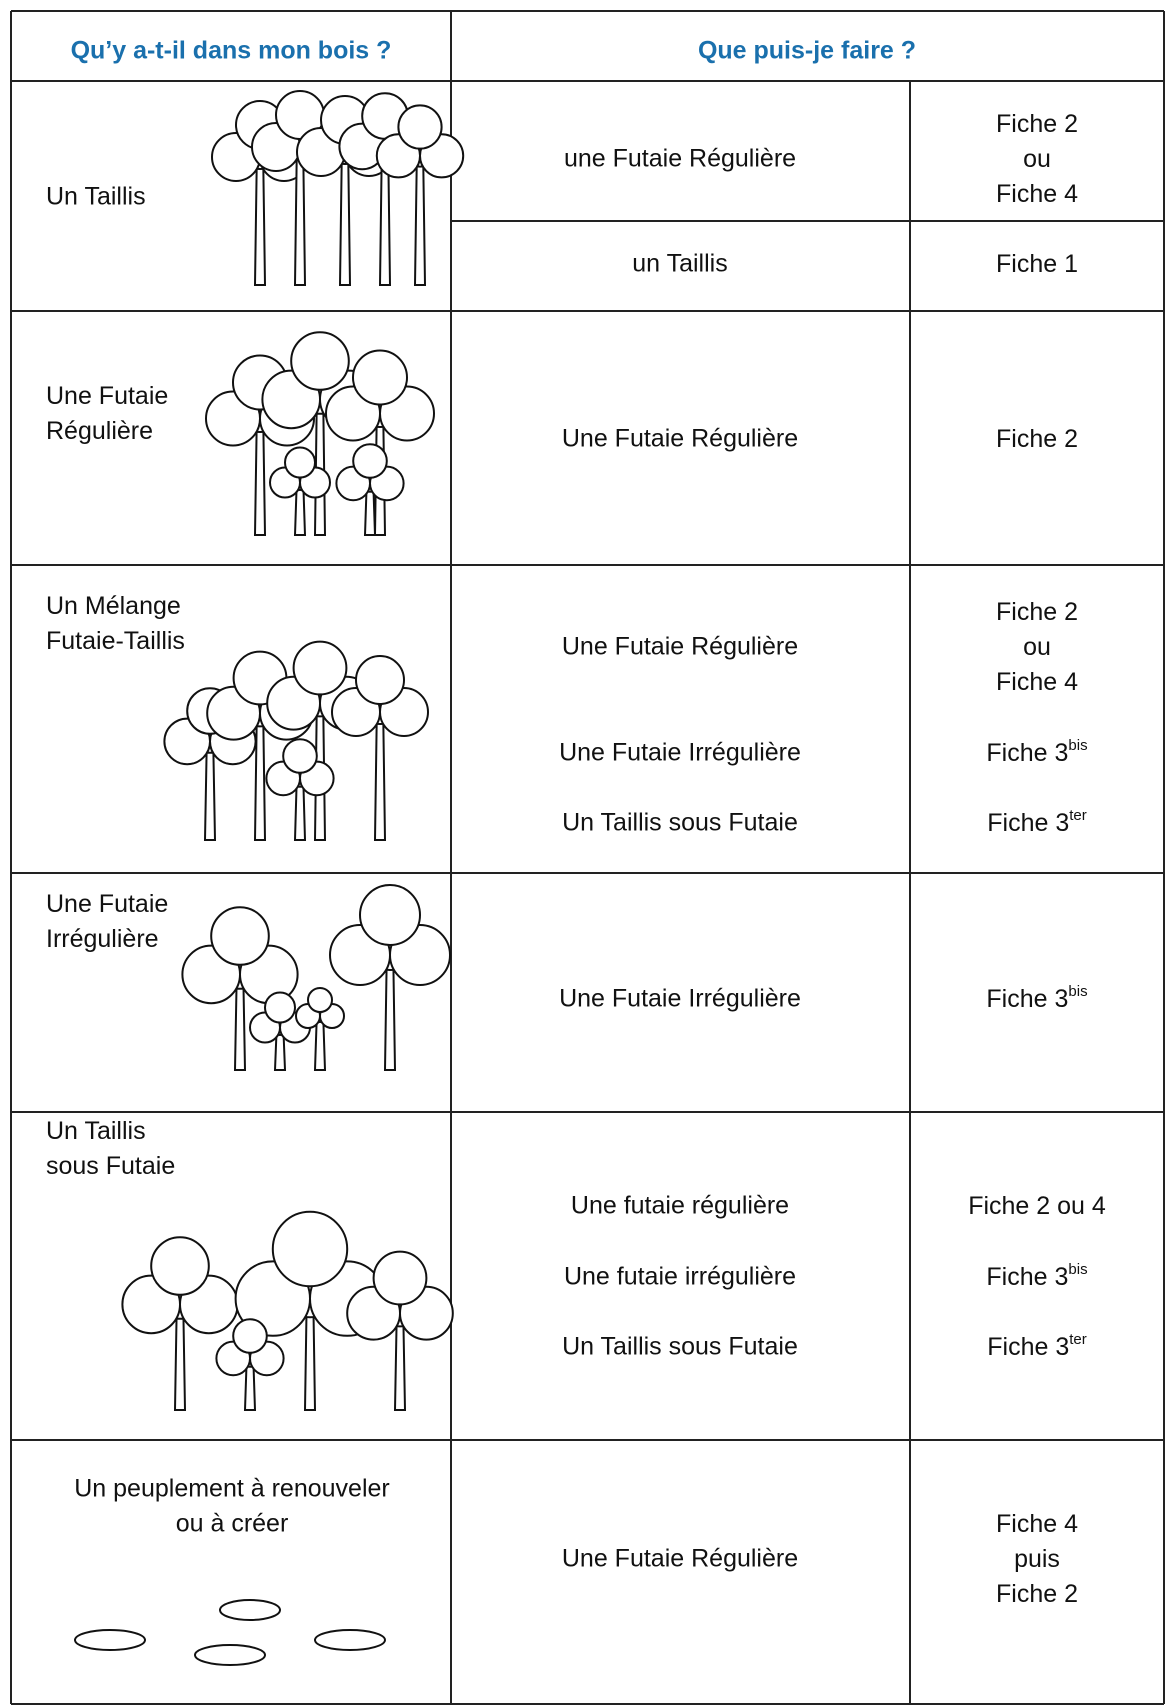  What do you see at coordinates (231, 51) in the screenshot?
I see `header-left: Qu’y a-t-il dans mon bois ?` at bounding box center [231, 51].